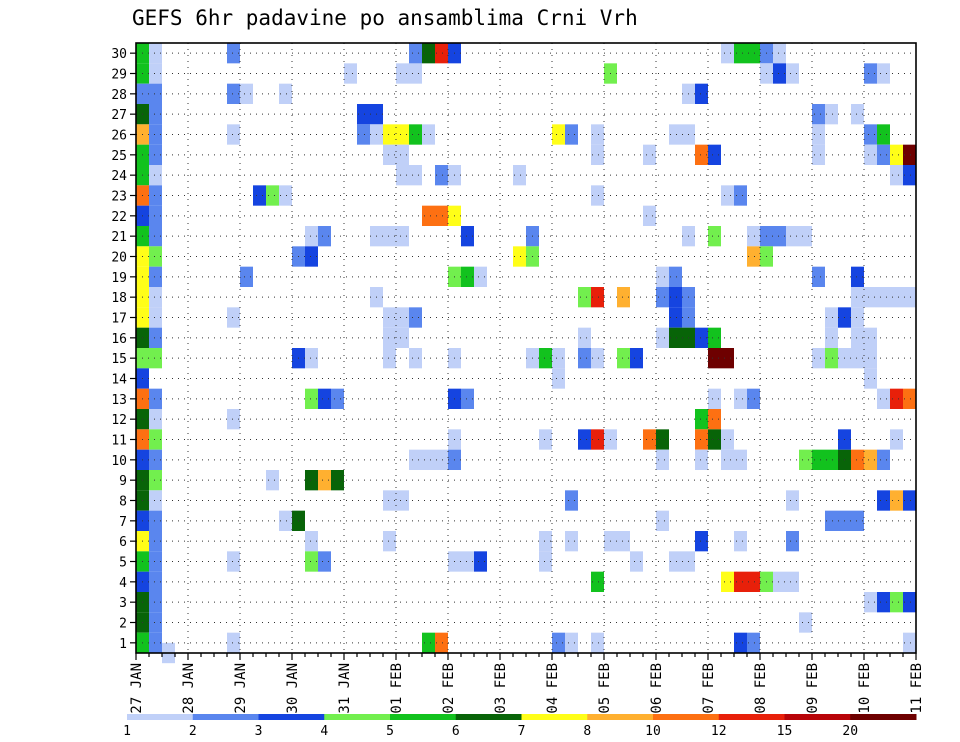 The image size is (960, 742). What do you see at coordinates (385, 18) in the screenshot?
I see `chart-title: GEFS 6hr padavine po ansamblima Crni Vrh` at bounding box center [385, 18].